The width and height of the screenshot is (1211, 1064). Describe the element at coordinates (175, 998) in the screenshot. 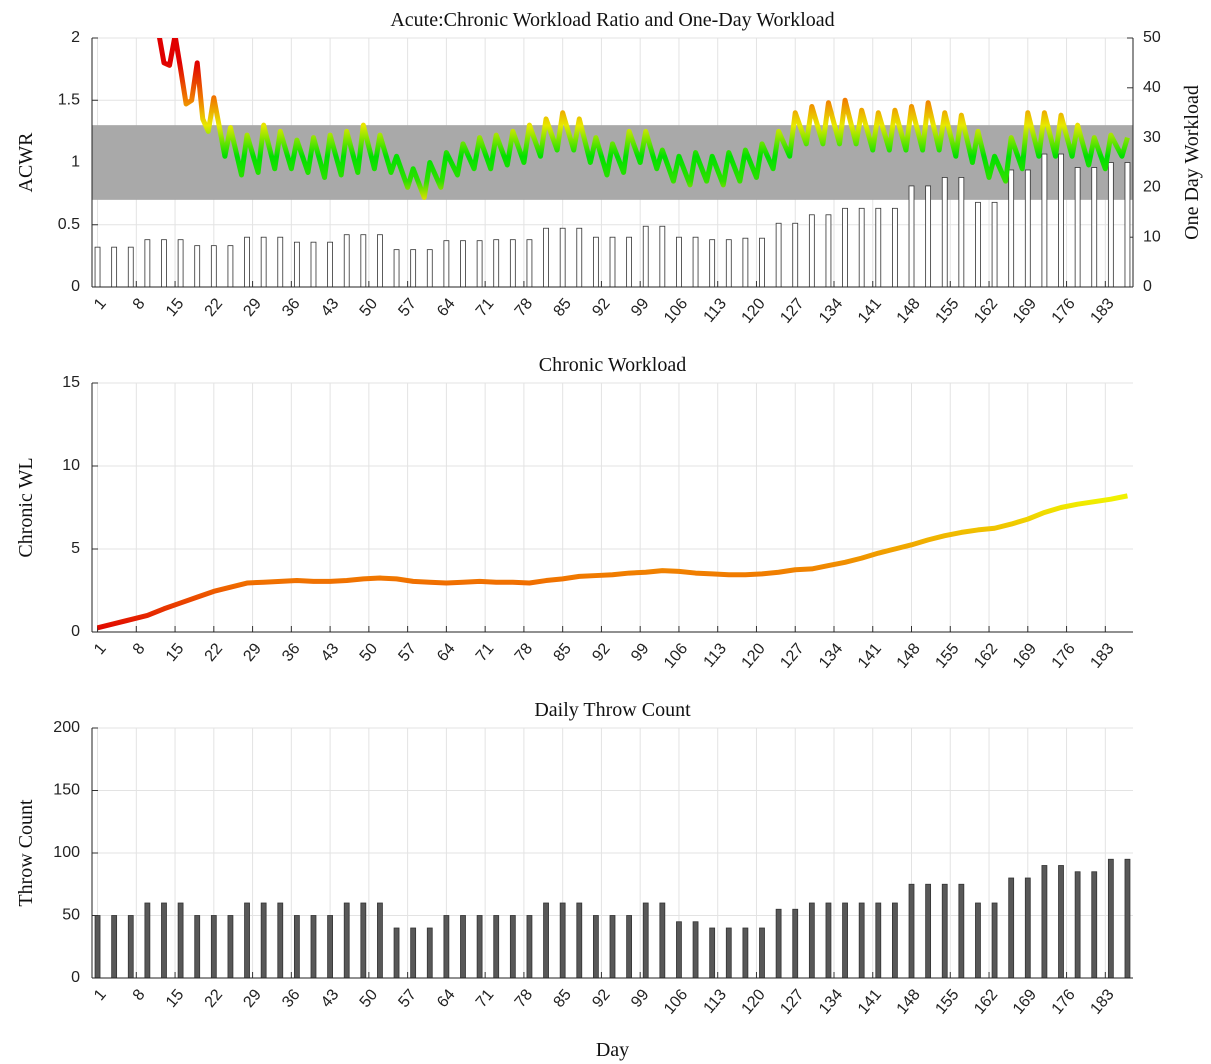

I see `x-tick-label: 15` at that location.